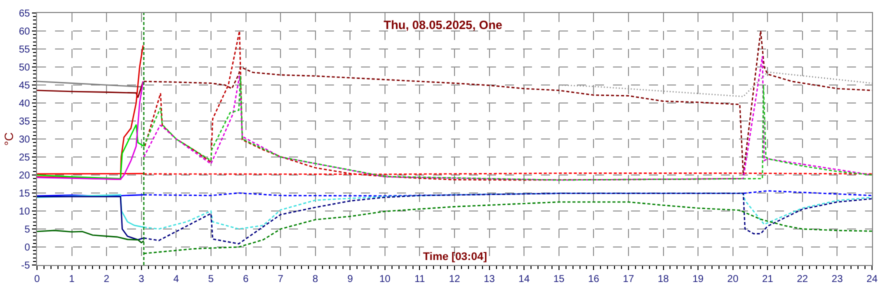 Image resolution: width=886 pixels, height=293 pixels. I want to click on y-tick-label: 60, so click(24, 32).